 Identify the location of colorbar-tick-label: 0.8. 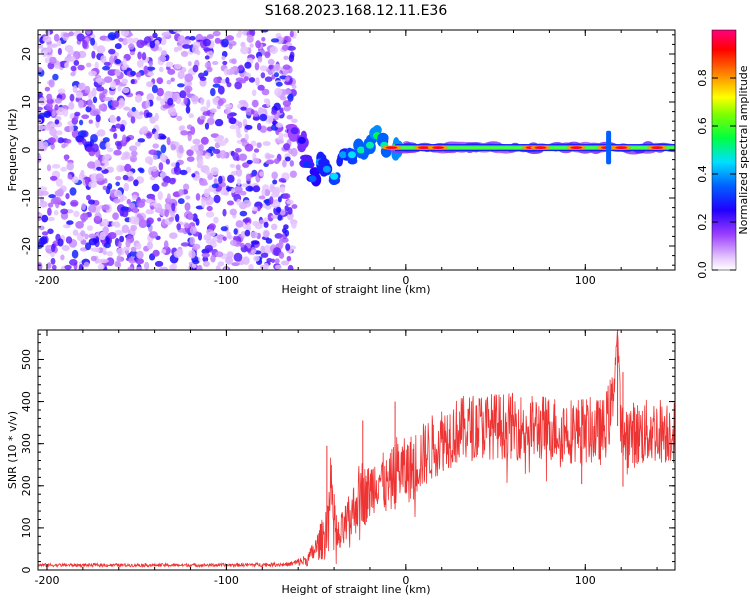
(702, 78).